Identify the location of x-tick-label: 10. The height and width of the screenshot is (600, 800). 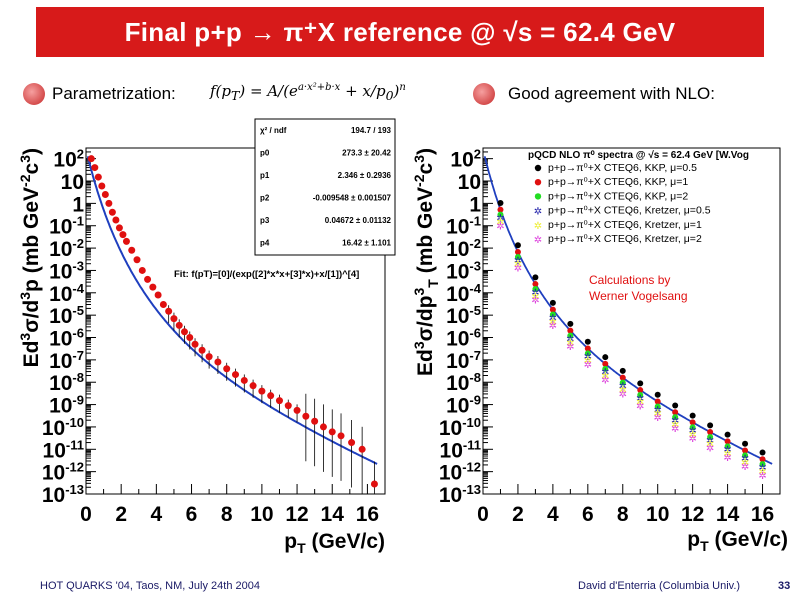
(657, 514).